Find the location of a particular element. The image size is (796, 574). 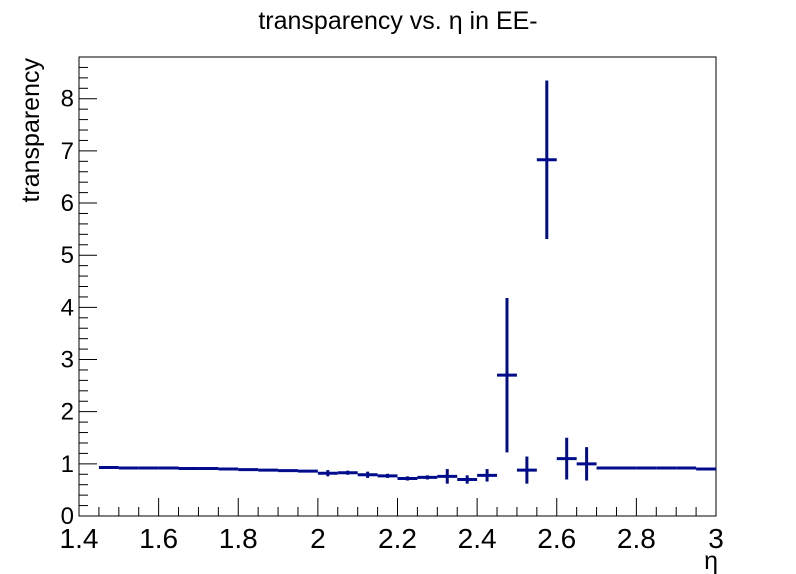

y-axis-label: transparency is located at coordinates (31, 130).